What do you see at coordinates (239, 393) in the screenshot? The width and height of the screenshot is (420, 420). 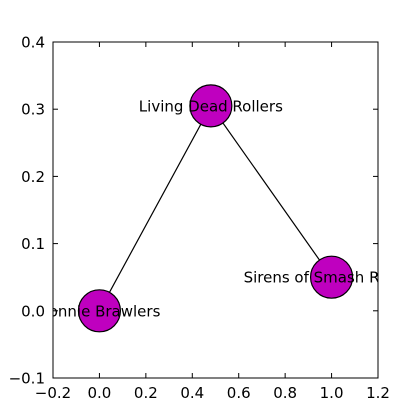 I see `x-tick-label-4: 0.6` at bounding box center [239, 393].